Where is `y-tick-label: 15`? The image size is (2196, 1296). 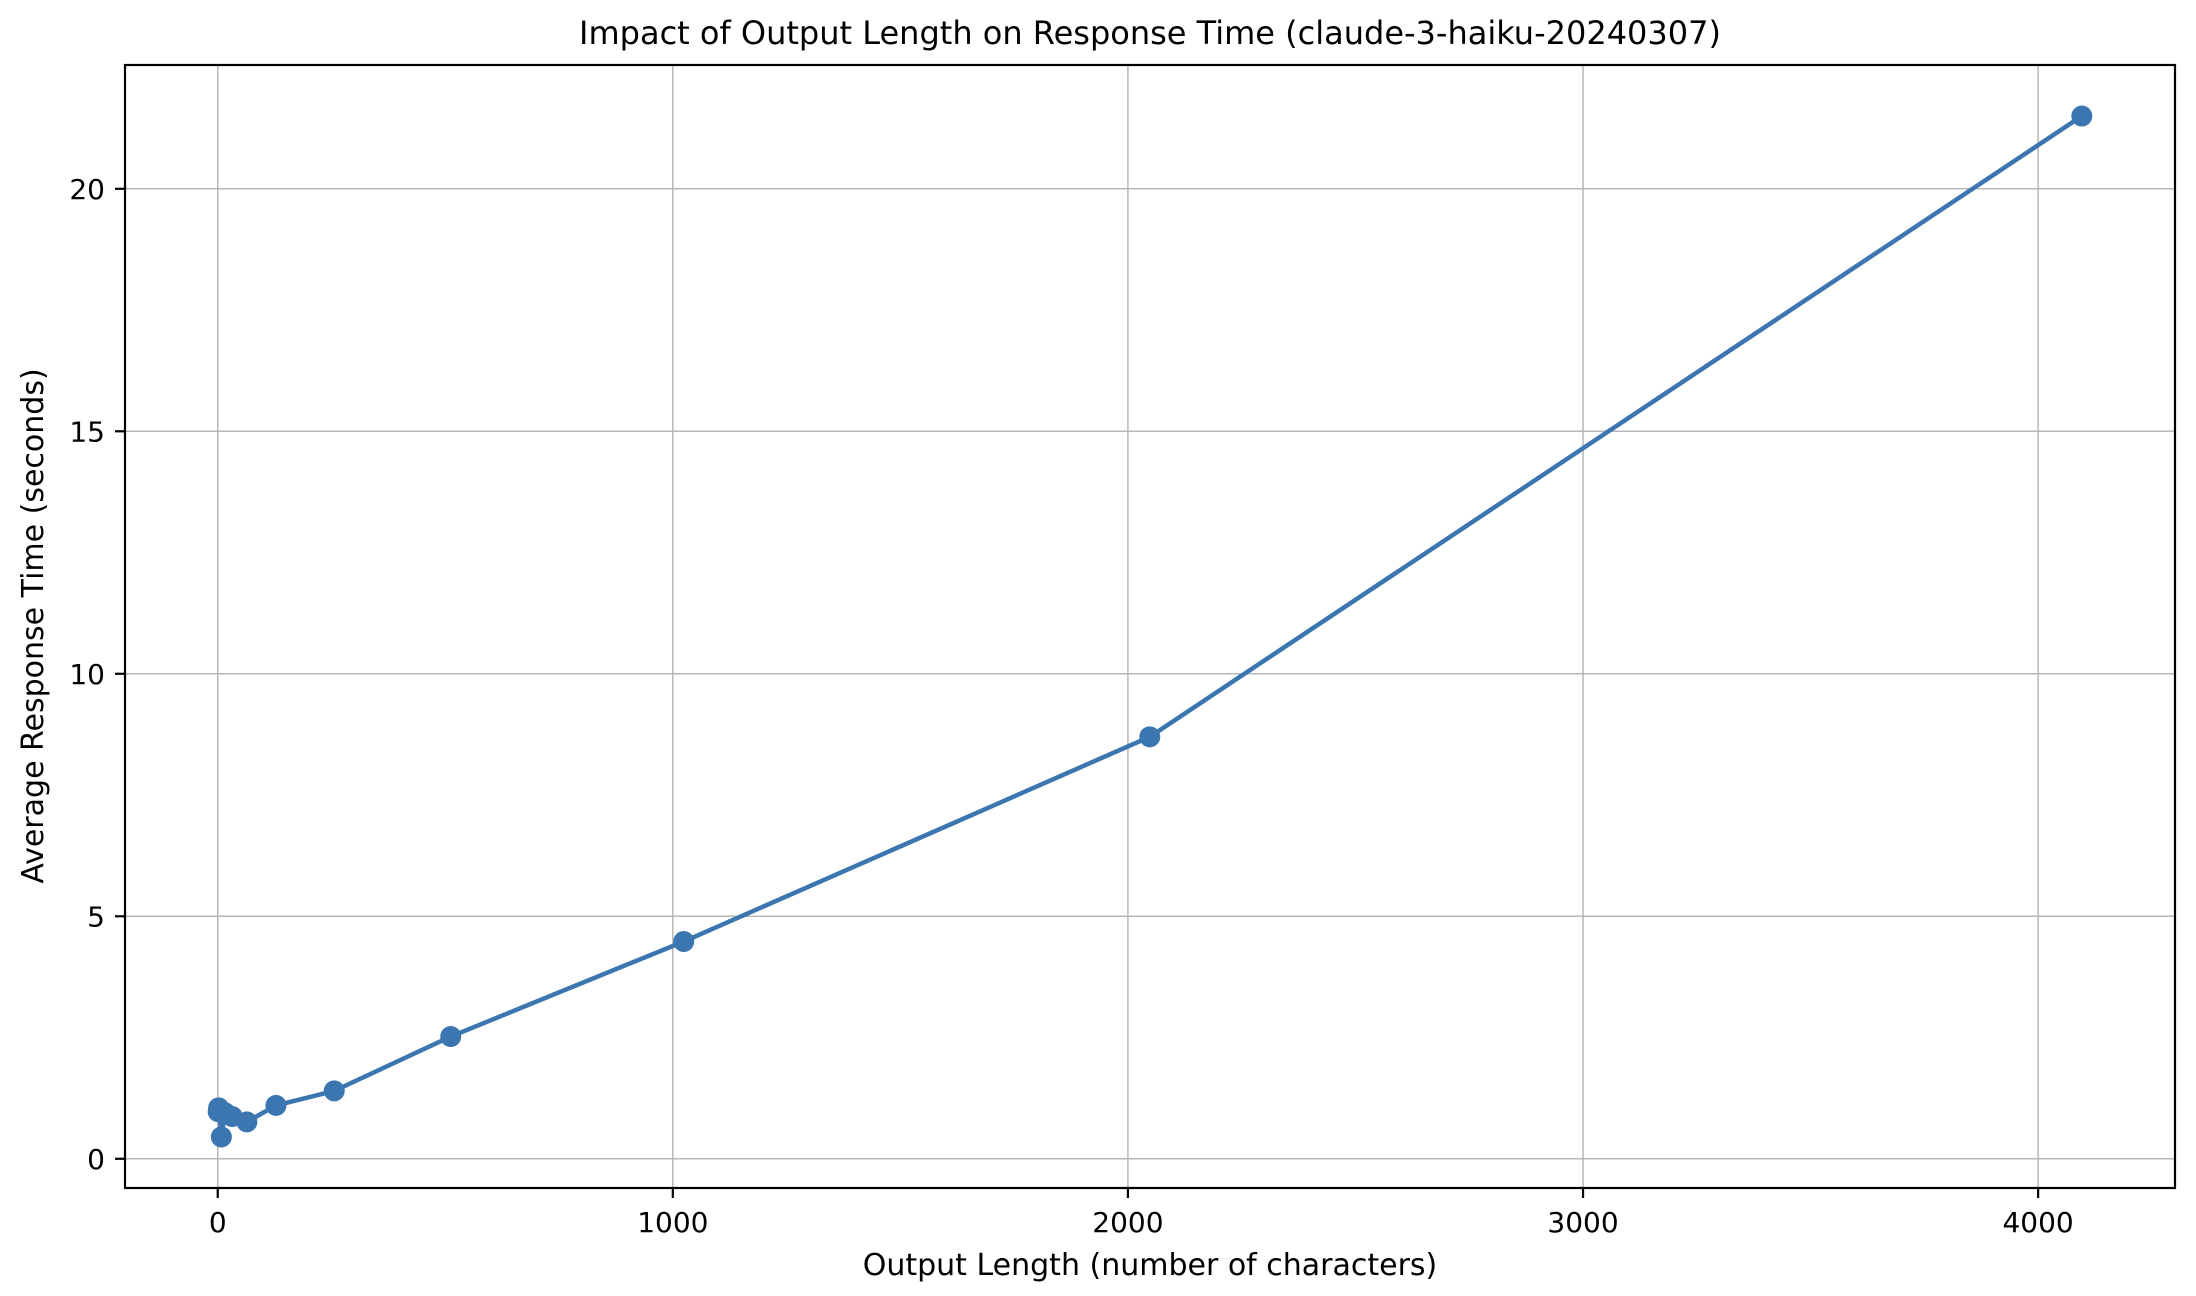 y-tick-label: 15 is located at coordinates (87, 431).